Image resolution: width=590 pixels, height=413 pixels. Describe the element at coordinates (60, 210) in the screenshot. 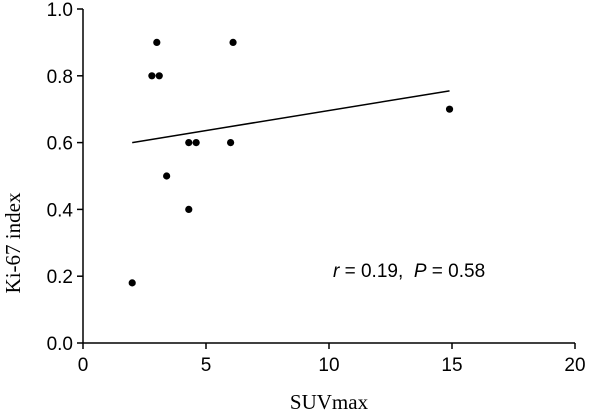

I see `y-tick-label: 0.4` at that location.